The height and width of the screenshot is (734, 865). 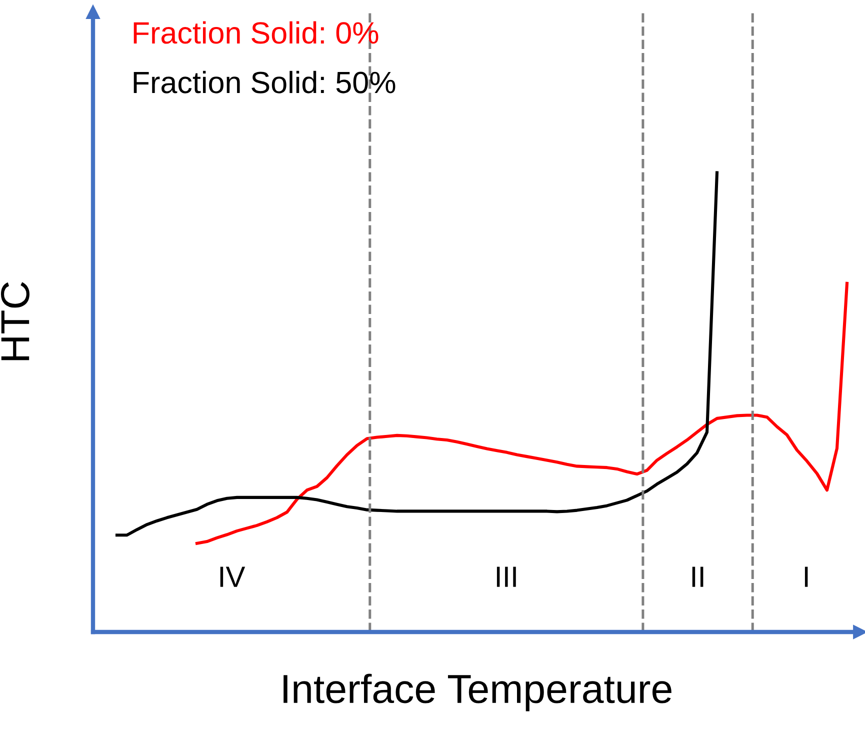 What do you see at coordinates (15, 321) in the screenshot?
I see `y-axis-title: HTC` at bounding box center [15, 321].